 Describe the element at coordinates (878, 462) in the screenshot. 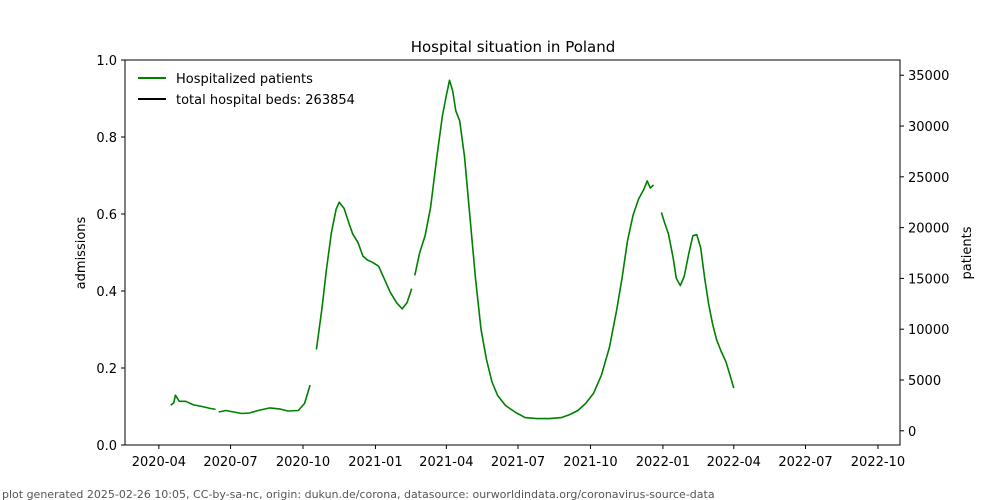

I see `x-tick-label: 2022-10` at that location.